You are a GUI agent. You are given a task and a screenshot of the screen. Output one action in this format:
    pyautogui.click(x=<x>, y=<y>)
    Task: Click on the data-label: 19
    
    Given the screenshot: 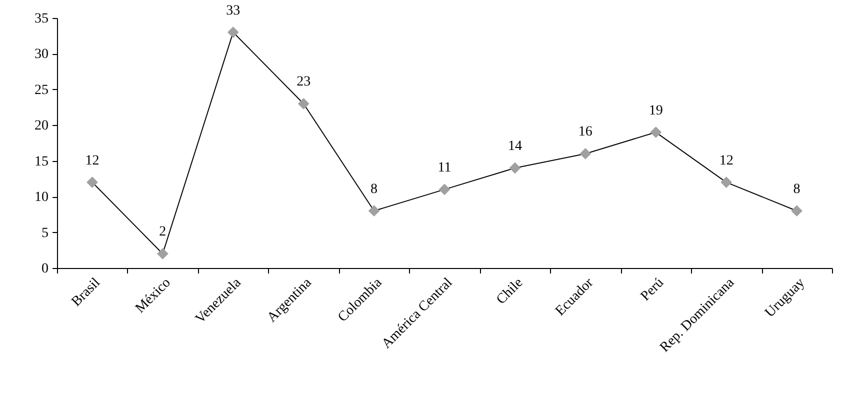 What is the action you would take?
    pyautogui.click(x=655, y=110)
    